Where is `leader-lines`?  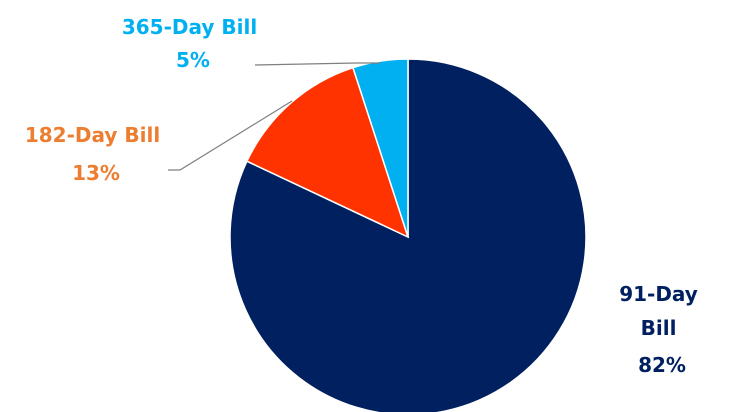
leader-lines is located at coordinates (274, 116).